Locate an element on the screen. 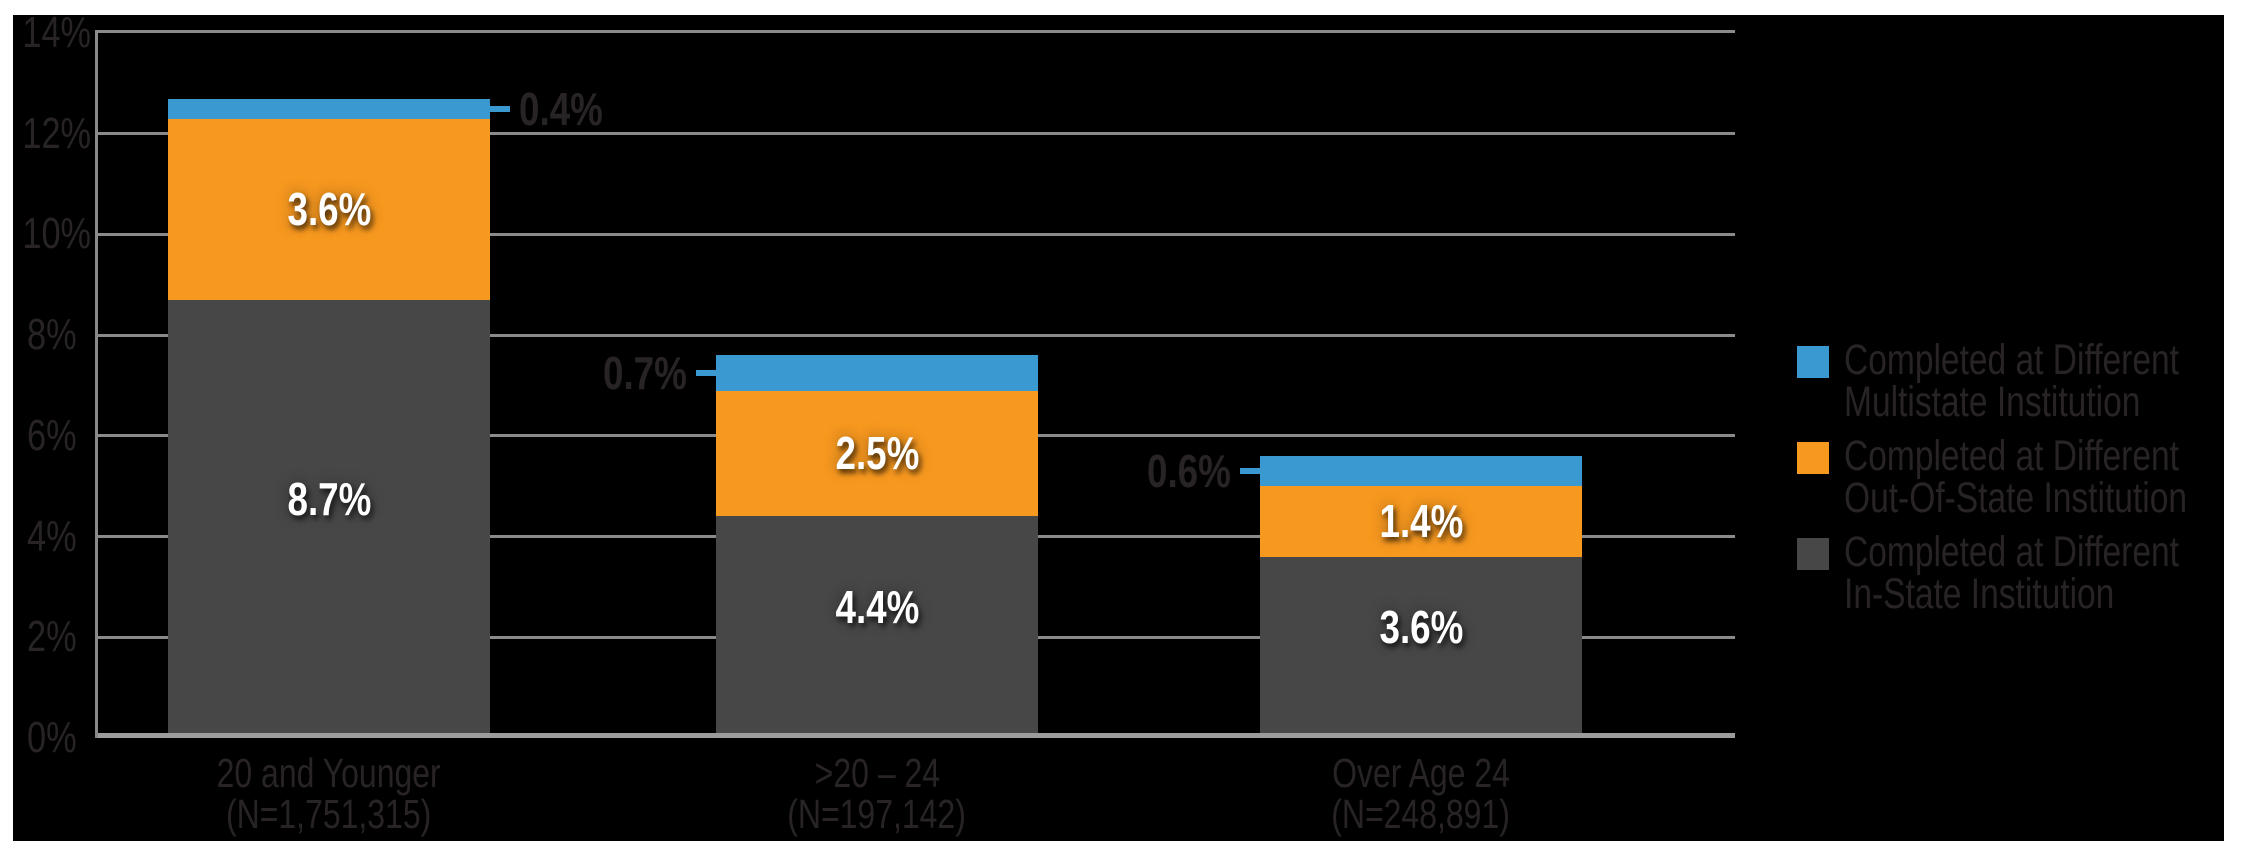 The width and height of the screenshot is (2264, 846). callout-value: 0.7% is located at coordinates (645, 372).